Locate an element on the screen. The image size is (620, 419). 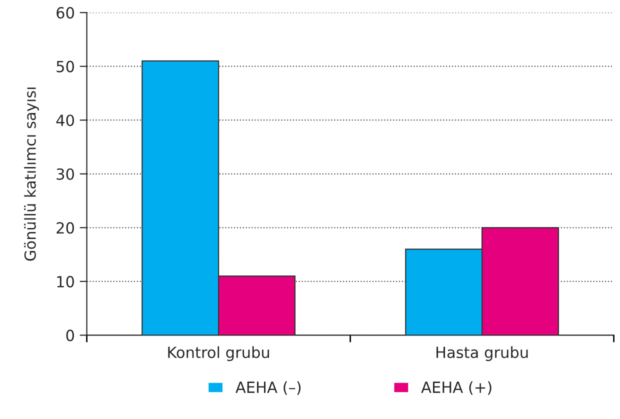
y-tick-label: 40 is located at coordinates (65, 120).